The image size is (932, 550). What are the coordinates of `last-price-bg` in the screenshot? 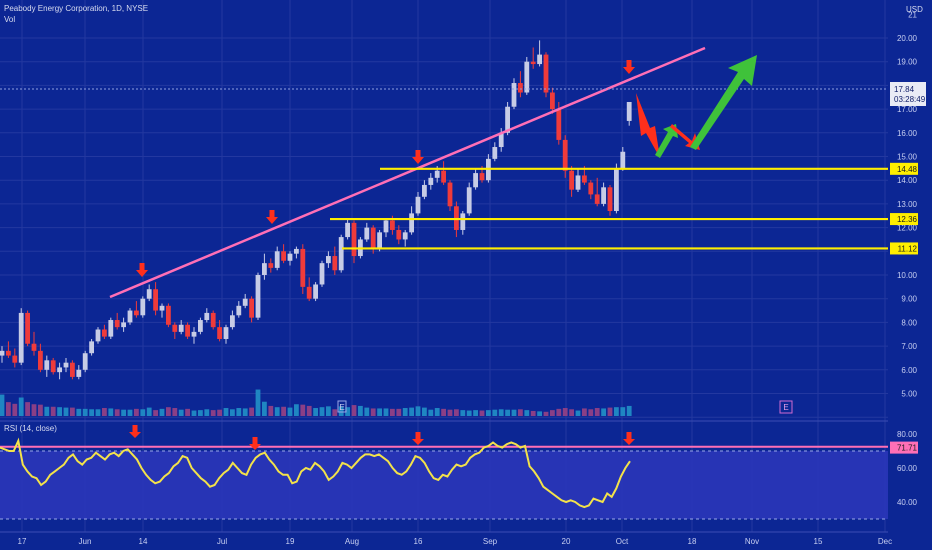 It's located at (908, 94).